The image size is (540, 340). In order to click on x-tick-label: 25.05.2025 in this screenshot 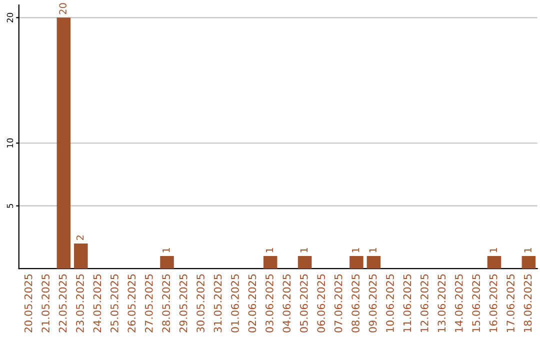, I will do `click(114, 303)`.